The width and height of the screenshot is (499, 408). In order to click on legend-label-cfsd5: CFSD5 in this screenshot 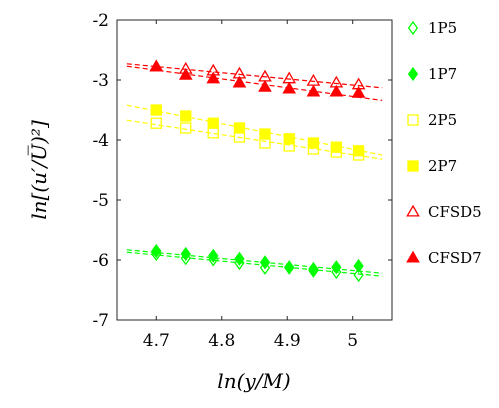, I will do `click(455, 212)`.